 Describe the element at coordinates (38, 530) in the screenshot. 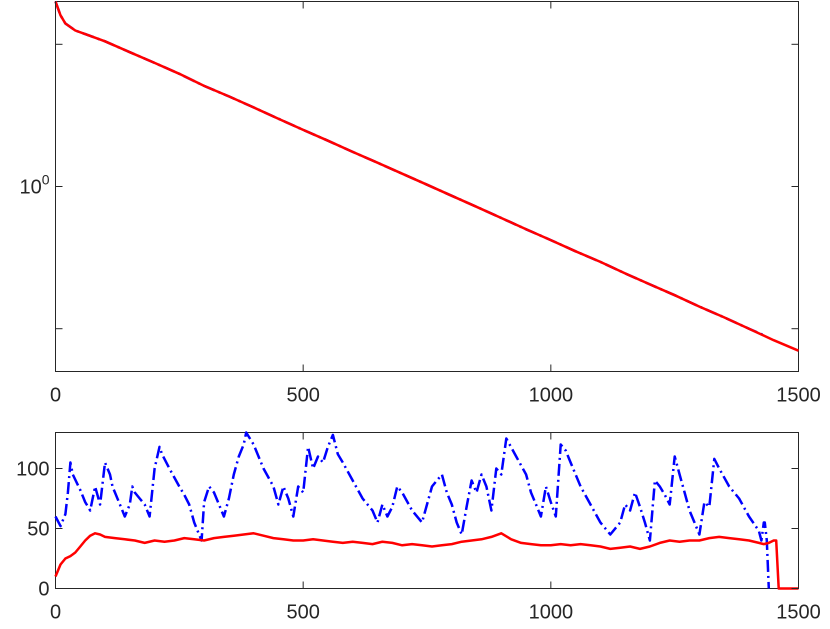

I see `bottom-y-tick-label: 50` at that location.